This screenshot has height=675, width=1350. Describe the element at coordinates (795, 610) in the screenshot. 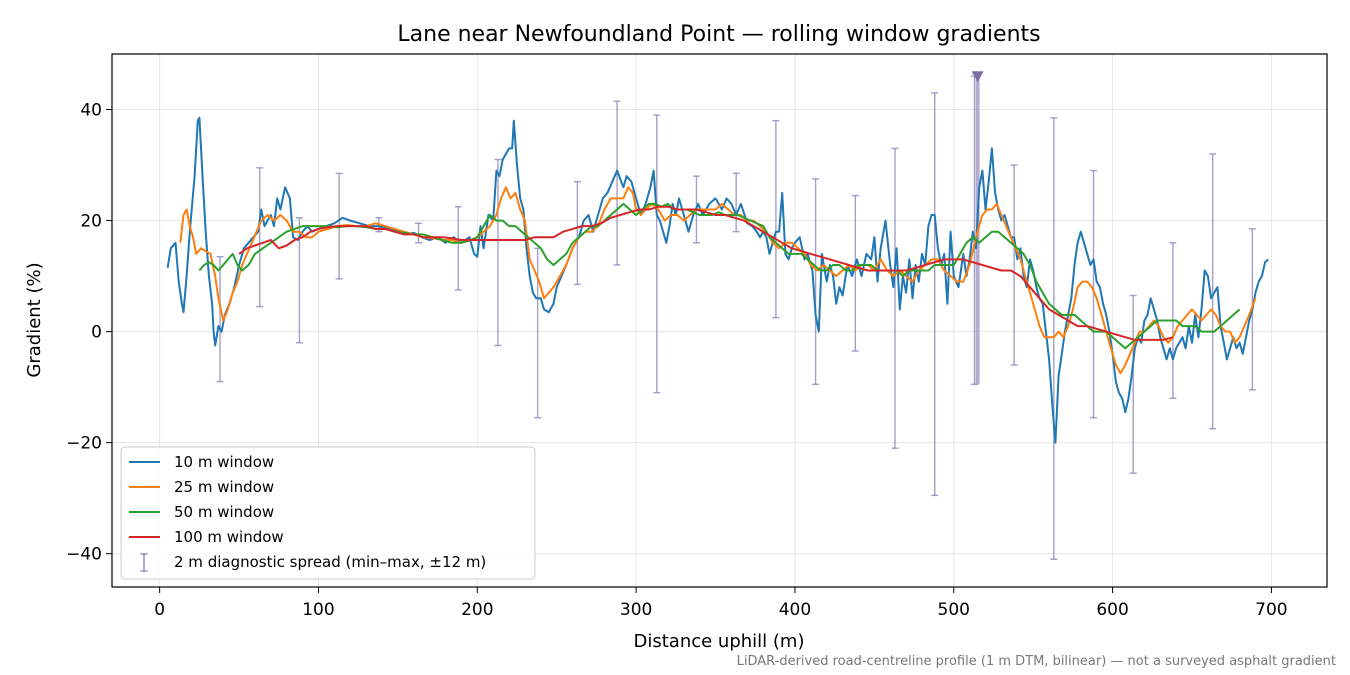

I see `x-tick-label: 400` at that location.